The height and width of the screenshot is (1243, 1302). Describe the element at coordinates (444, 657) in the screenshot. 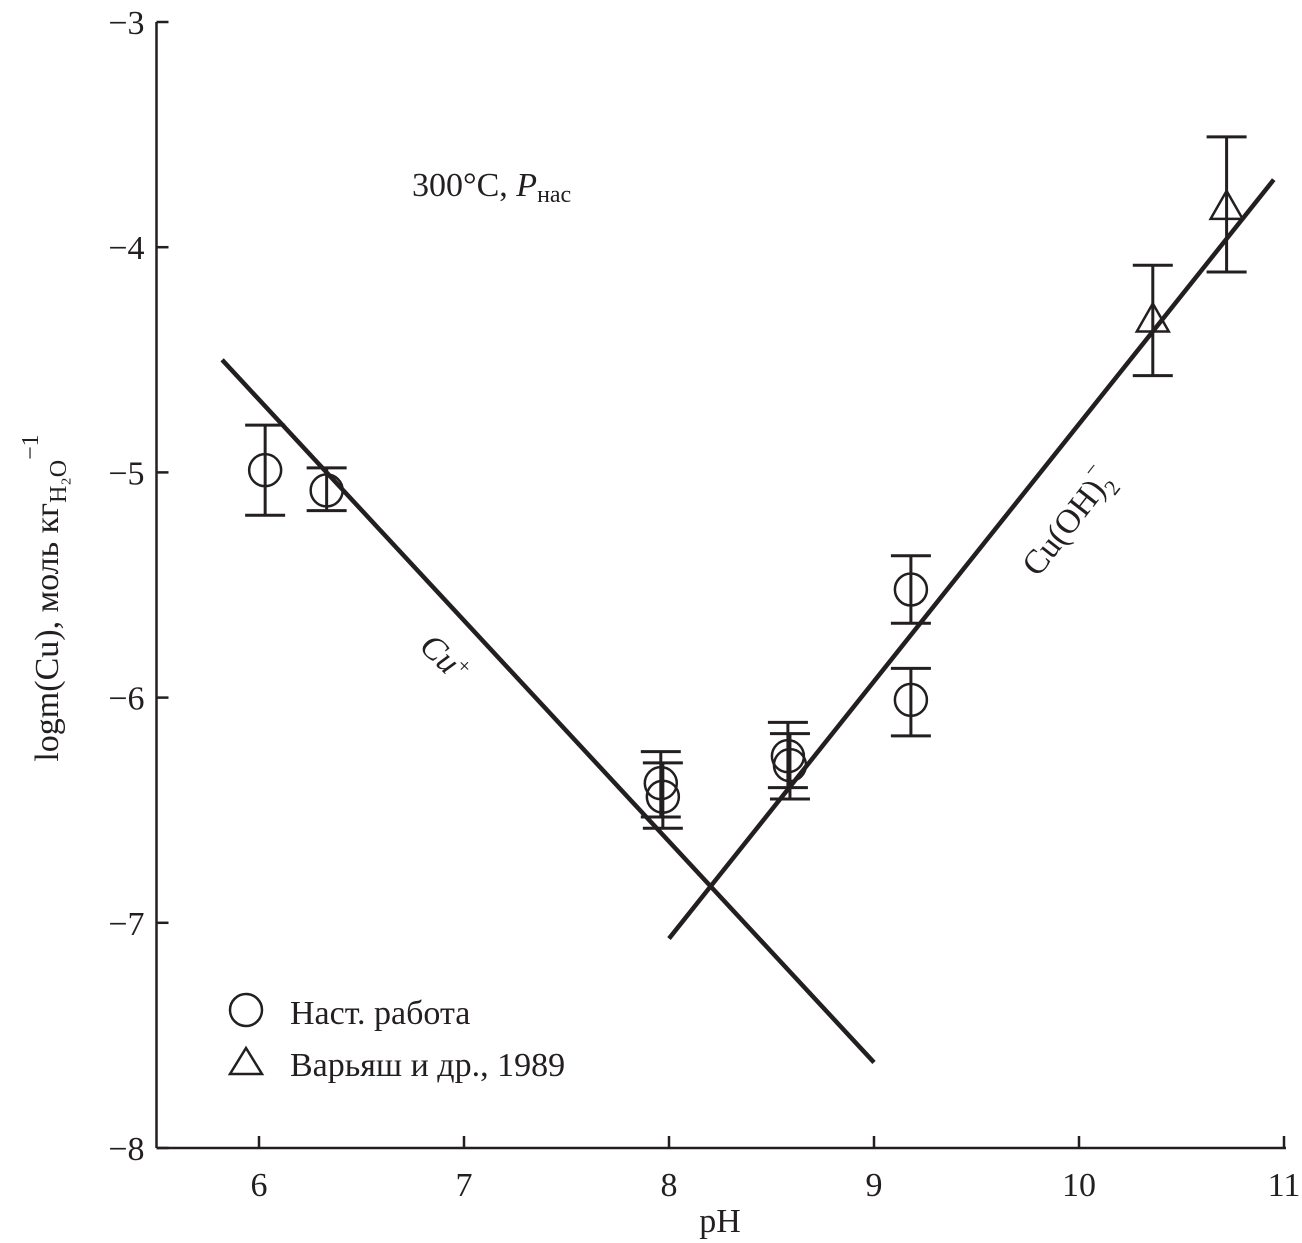

I see `line-label-cu-plus: Cu+` at that location.